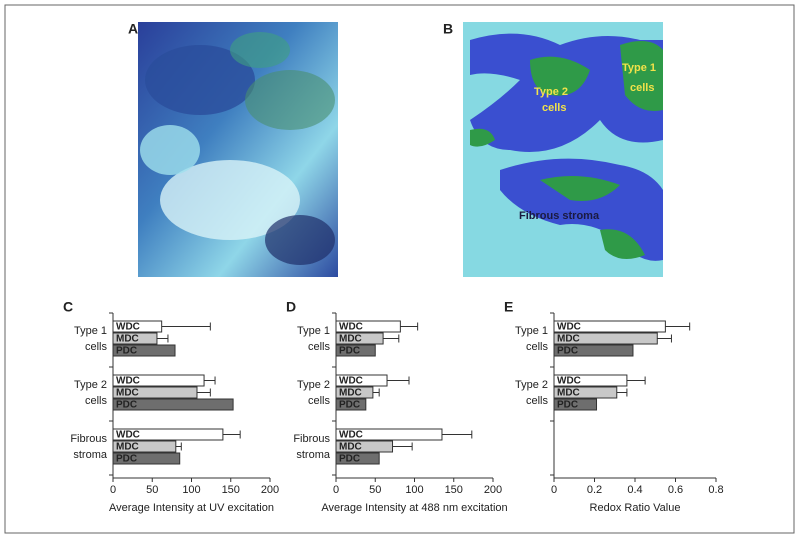  What do you see at coordinates (68, 307) in the screenshot?
I see `panel-label: C` at bounding box center [68, 307].